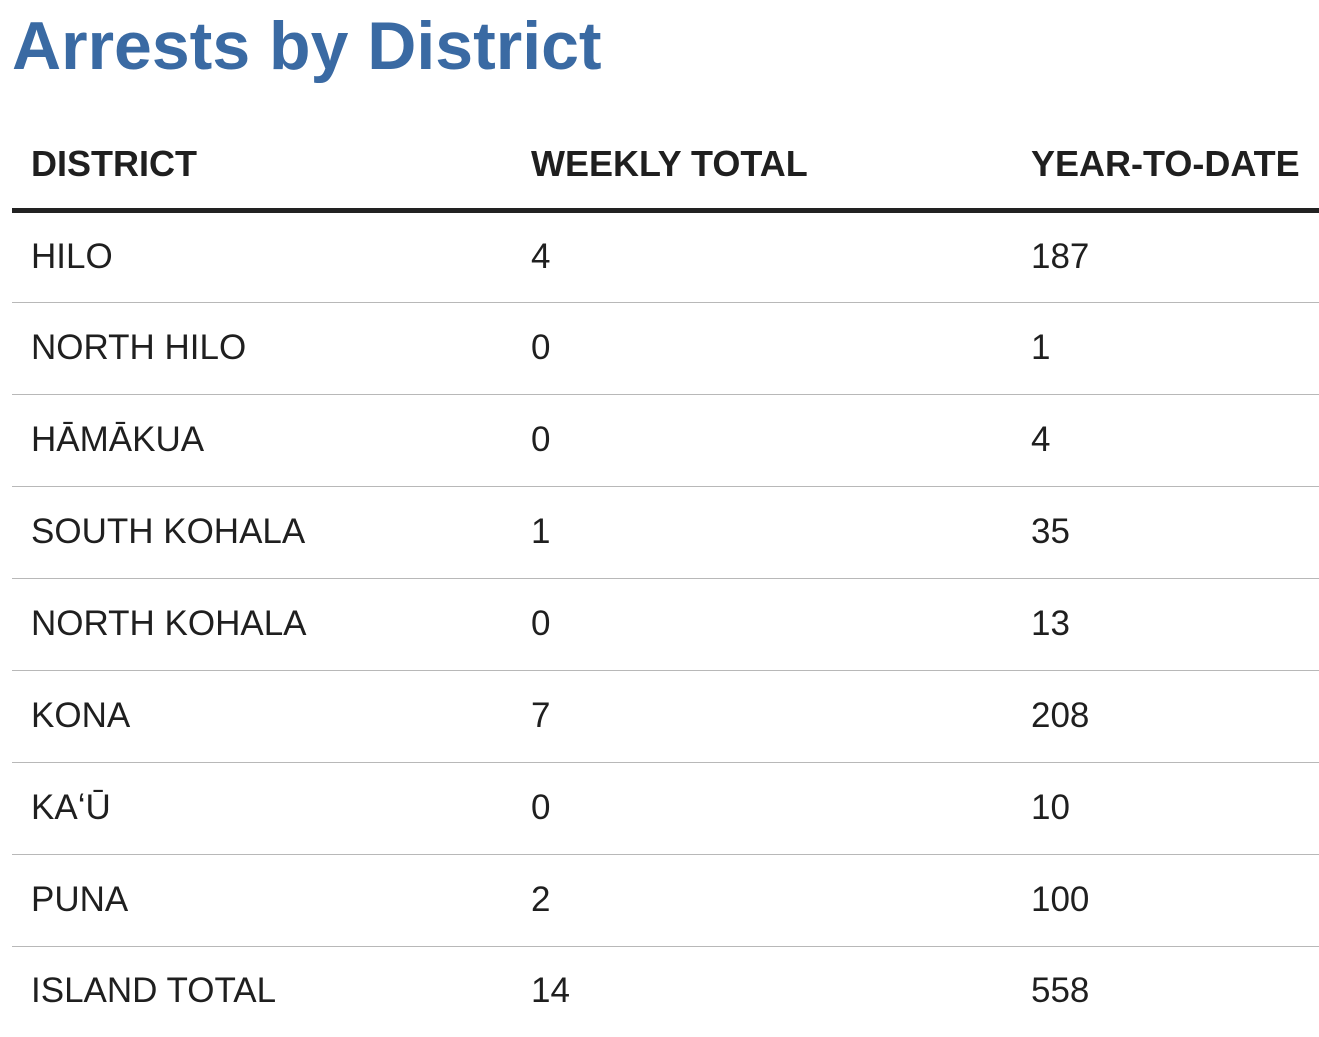 This screenshot has height=1037, width=1319. What do you see at coordinates (262, 900) in the screenshot?
I see `district-cell: PUNA` at bounding box center [262, 900].